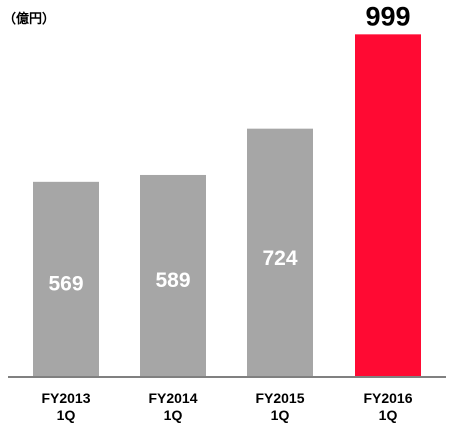 The width and height of the screenshot is (452, 433). Describe the element at coordinates (29, 19) in the screenshot. I see `unit-label: （億円）` at that location.